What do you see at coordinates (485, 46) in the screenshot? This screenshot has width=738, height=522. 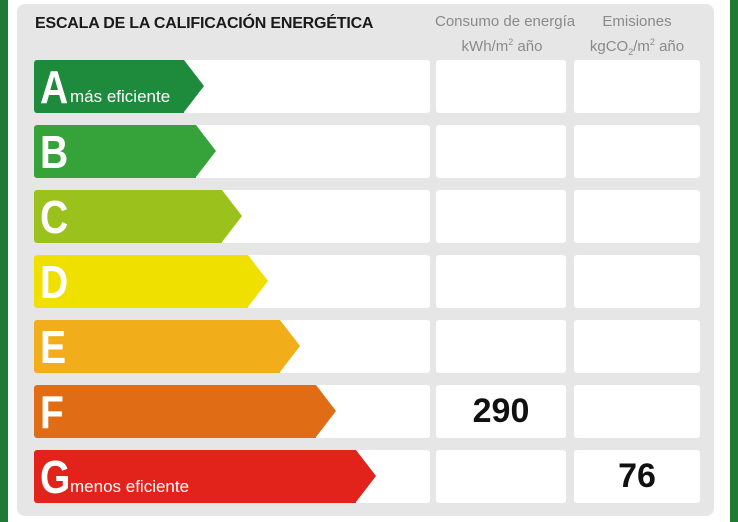 I see `consumo-unit-part: kWh/m` at bounding box center [485, 46].